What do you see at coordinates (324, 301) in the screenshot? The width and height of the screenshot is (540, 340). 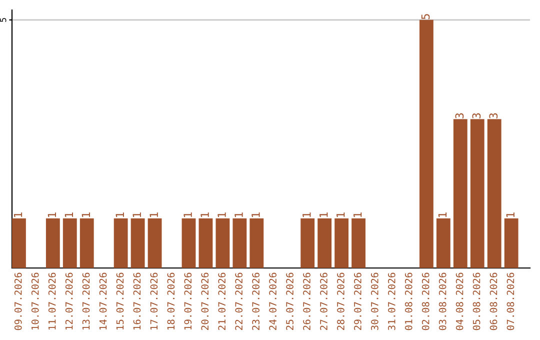 I see `x-tick-label: 27.07.2026` at bounding box center [324, 301].